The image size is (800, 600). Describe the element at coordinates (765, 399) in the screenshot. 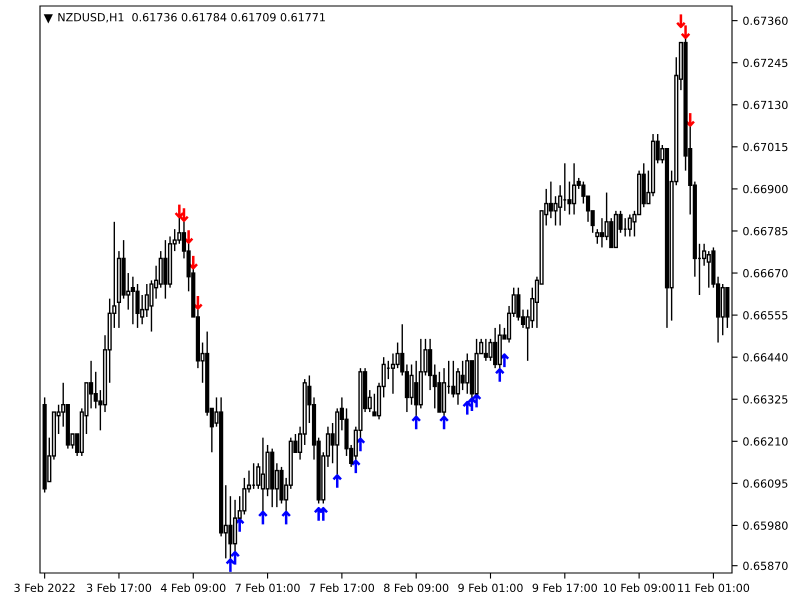

I see `y-tick-label: 0.66325` at that location.